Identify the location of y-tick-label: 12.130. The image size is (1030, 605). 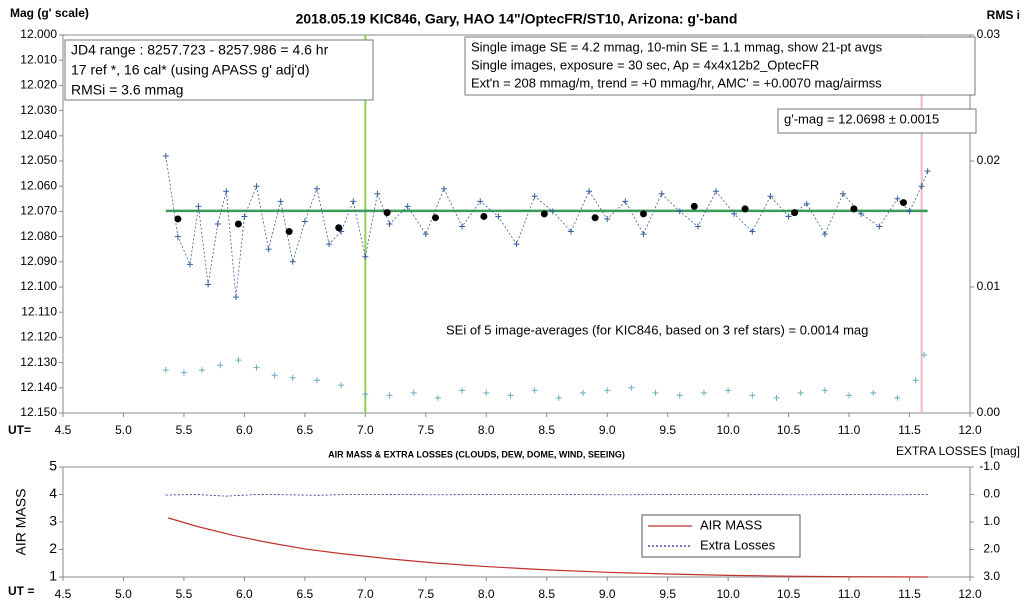
(38, 362).